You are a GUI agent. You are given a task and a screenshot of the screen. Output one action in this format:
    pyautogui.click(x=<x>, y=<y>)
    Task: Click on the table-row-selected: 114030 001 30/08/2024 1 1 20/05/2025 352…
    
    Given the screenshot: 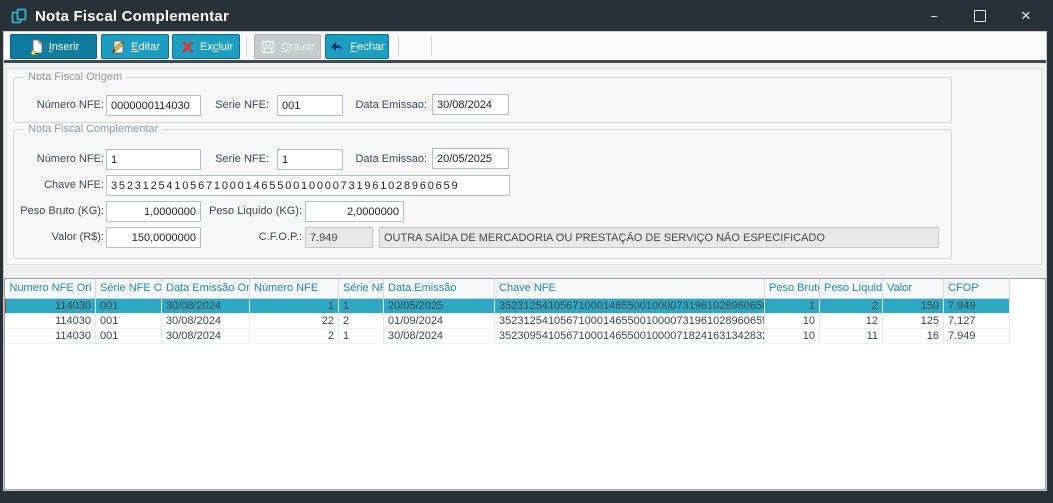 What is the action you would take?
    pyautogui.click(x=507, y=305)
    